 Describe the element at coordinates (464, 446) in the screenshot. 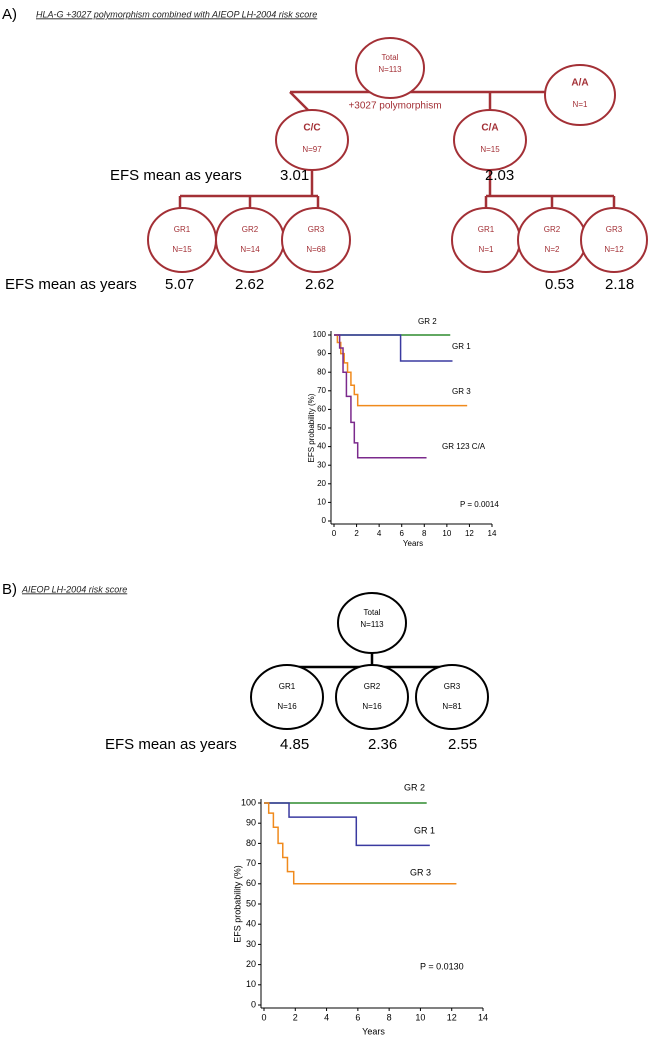

I see `series-label: GR 123 C/A` at that location.